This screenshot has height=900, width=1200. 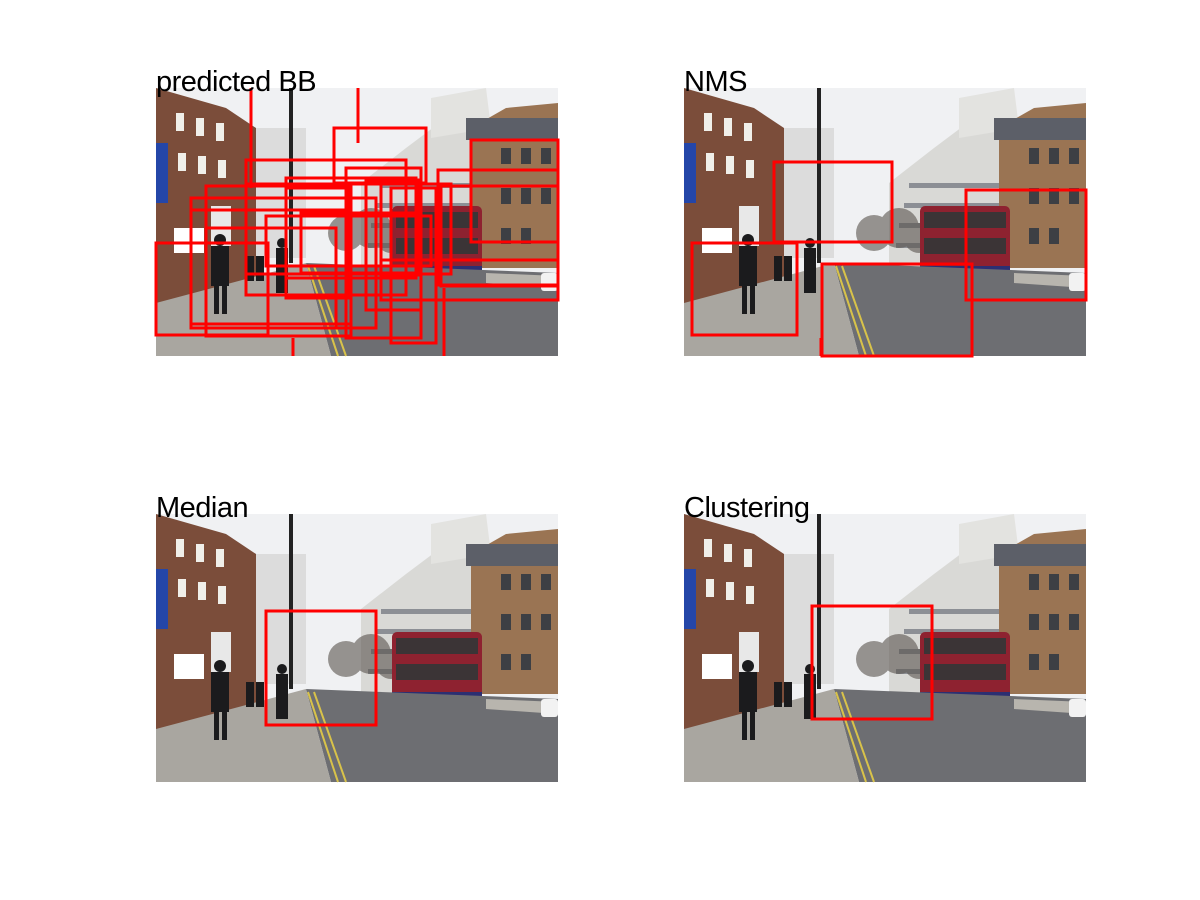 I want to click on panel-clustering: Clustering, so click(x=885, y=638).